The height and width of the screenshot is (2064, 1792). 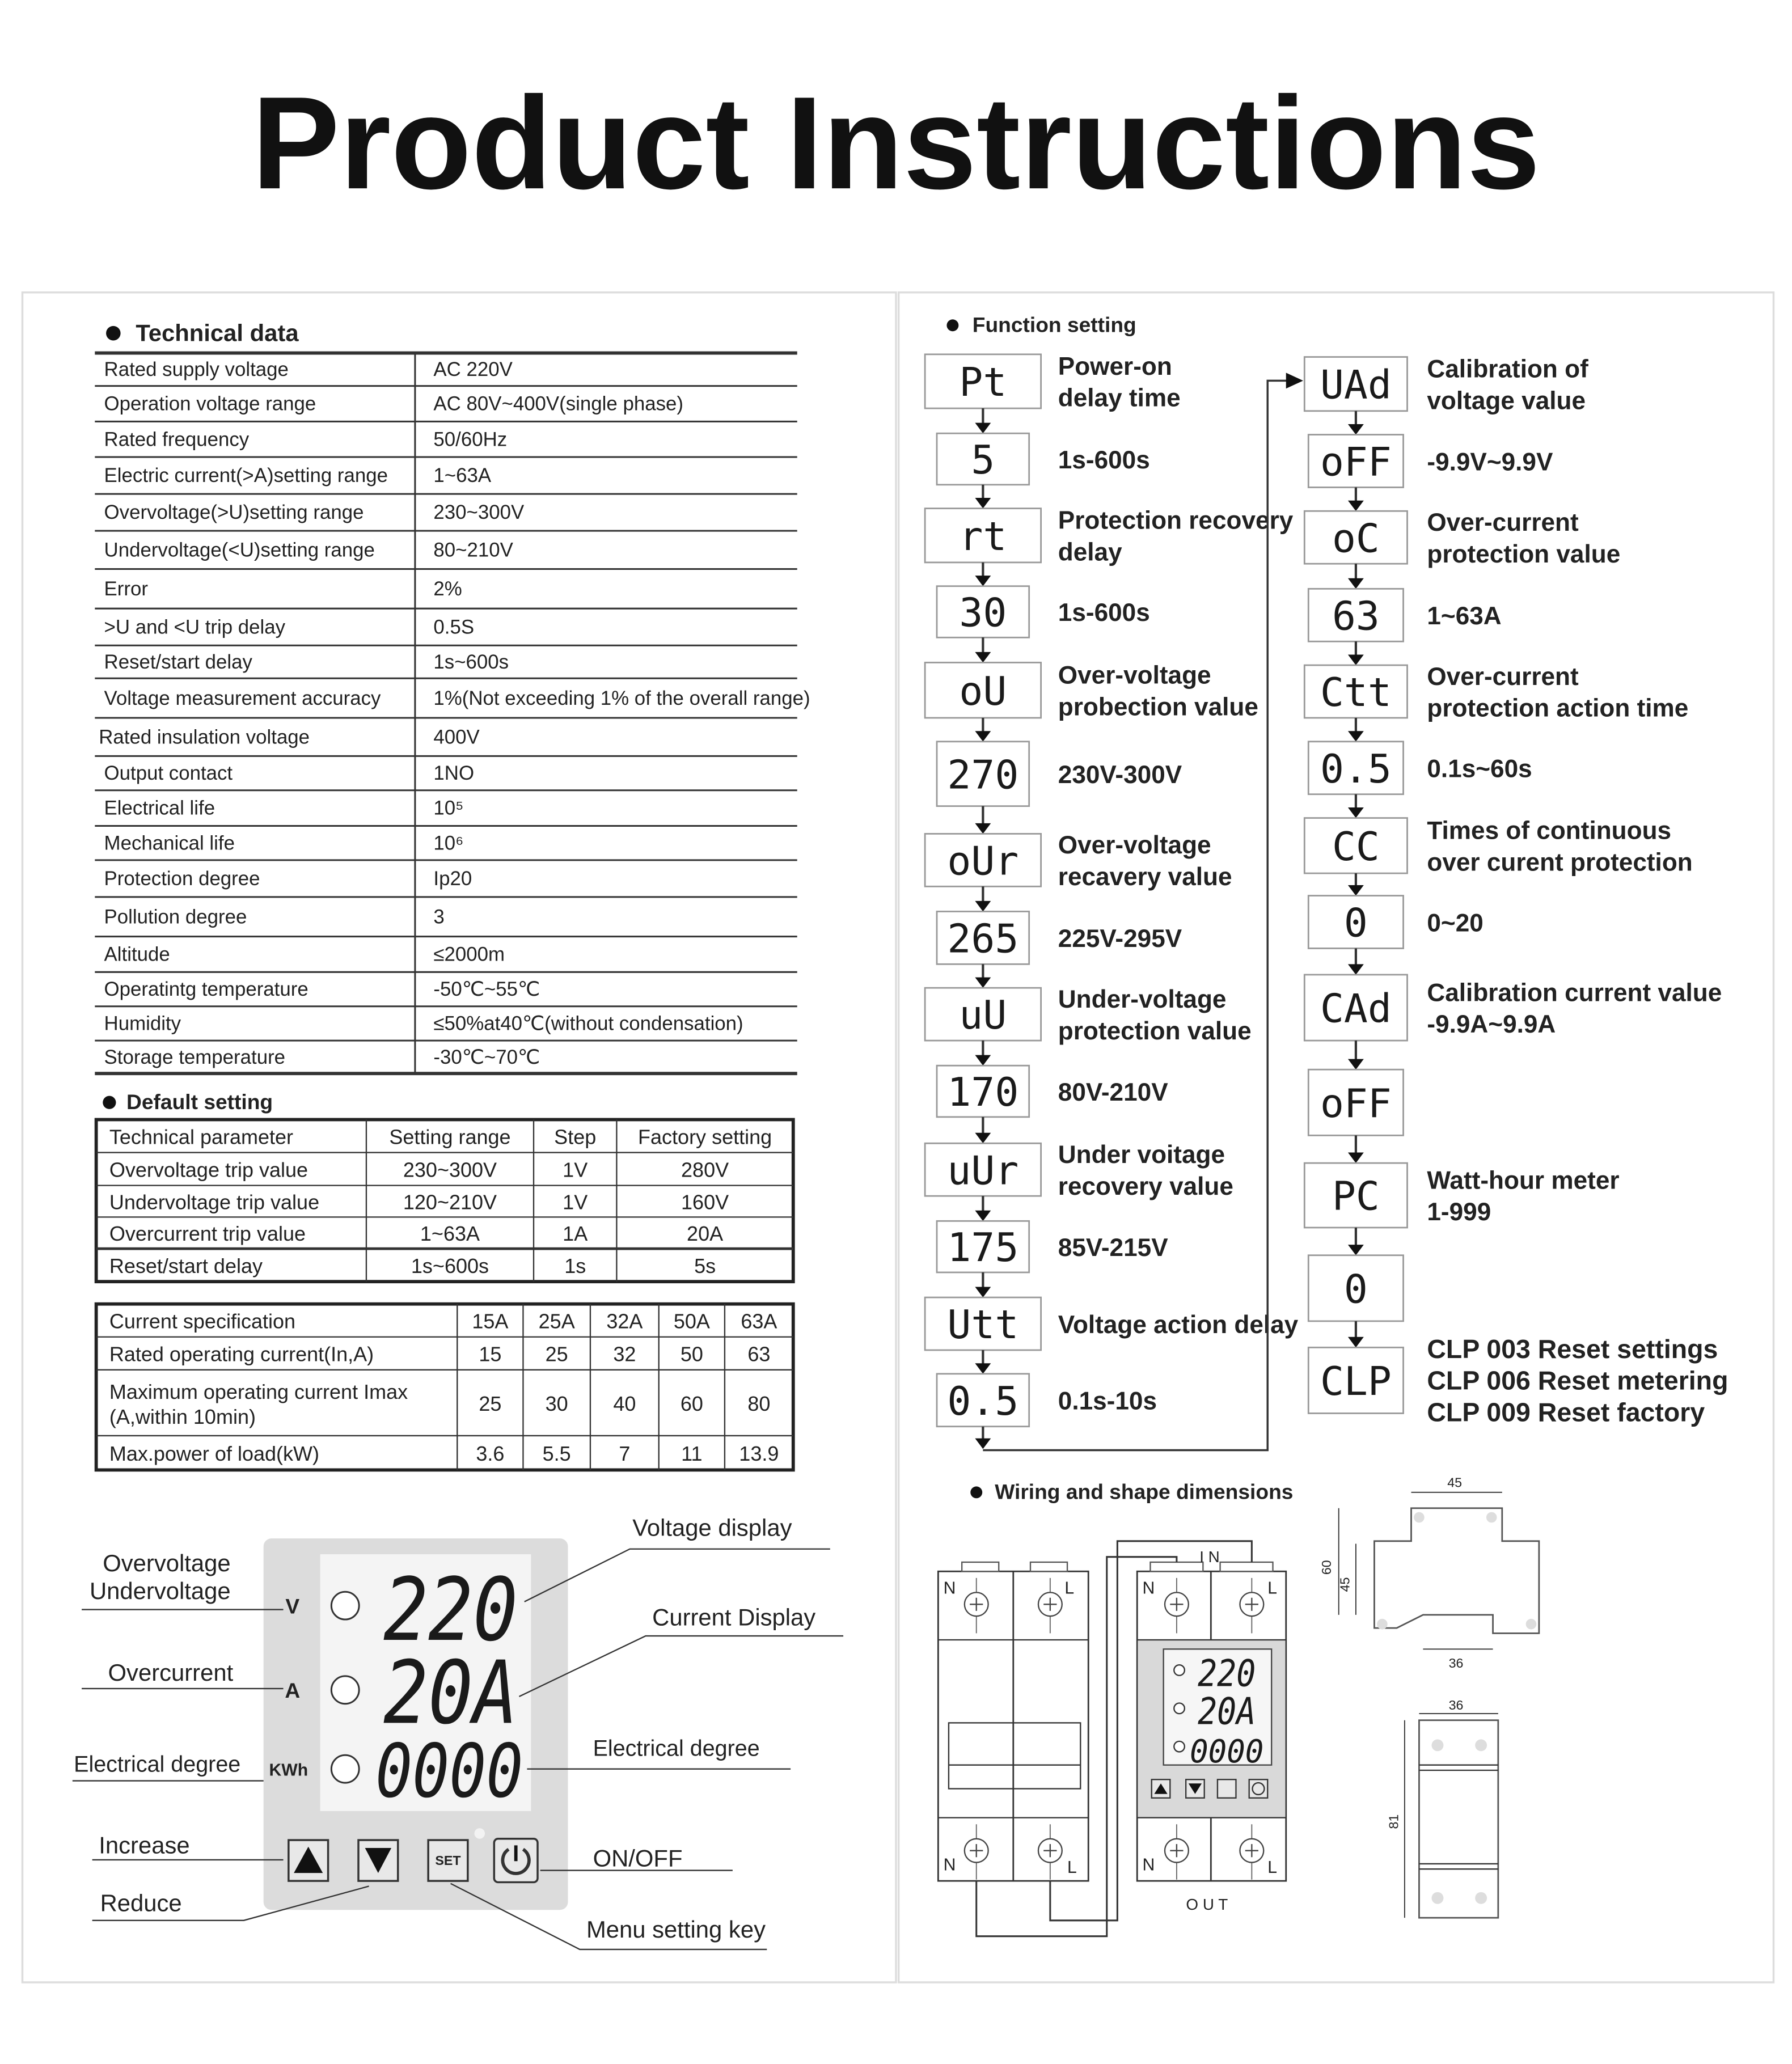 I want to click on parameter-value: ≤50%at40℃(without condensation), so click(x=588, y=1024).